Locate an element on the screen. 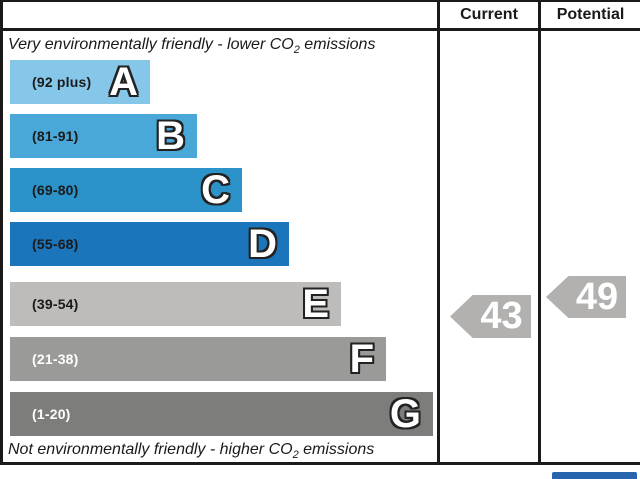 This screenshot has width=640, height=479. band-a-letter: A is located at coordinates (123, 82).